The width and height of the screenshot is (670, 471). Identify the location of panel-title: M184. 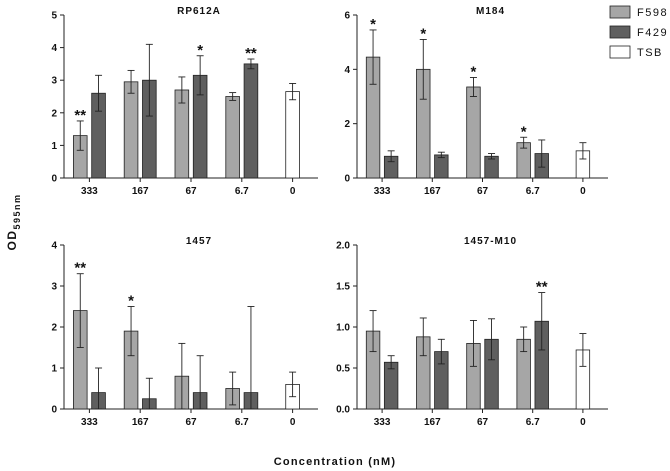
(490, 11).